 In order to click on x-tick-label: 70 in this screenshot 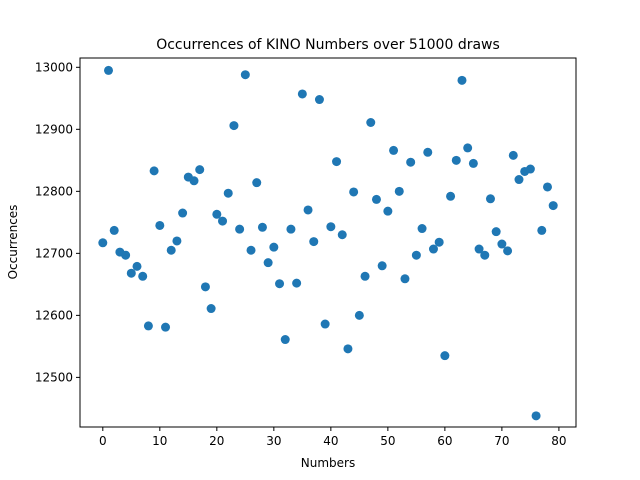, I will do `click(501, 441)`.